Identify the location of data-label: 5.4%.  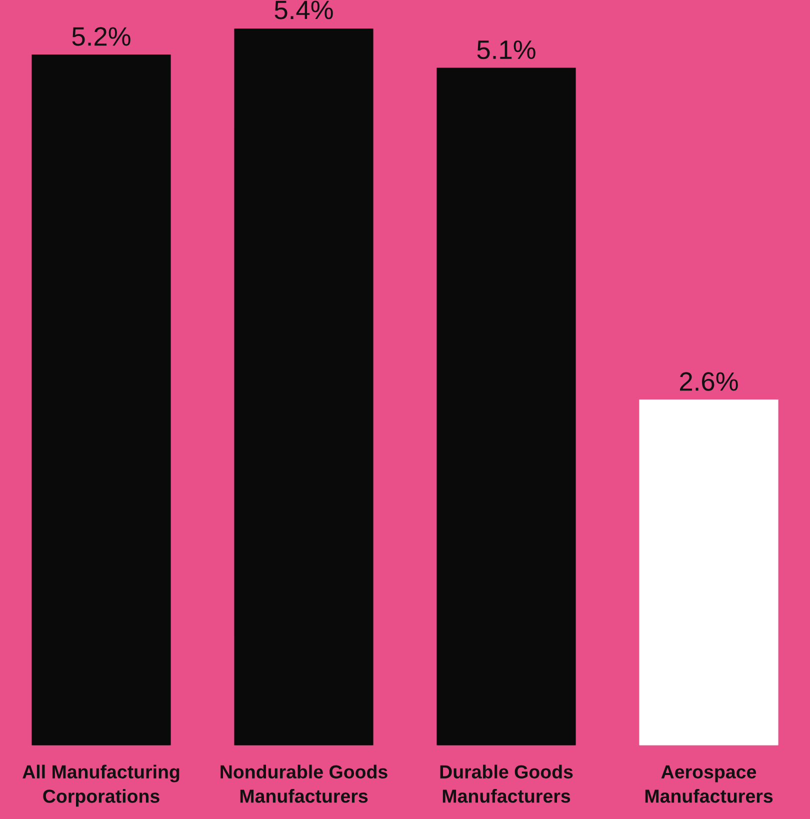
(303, 10).